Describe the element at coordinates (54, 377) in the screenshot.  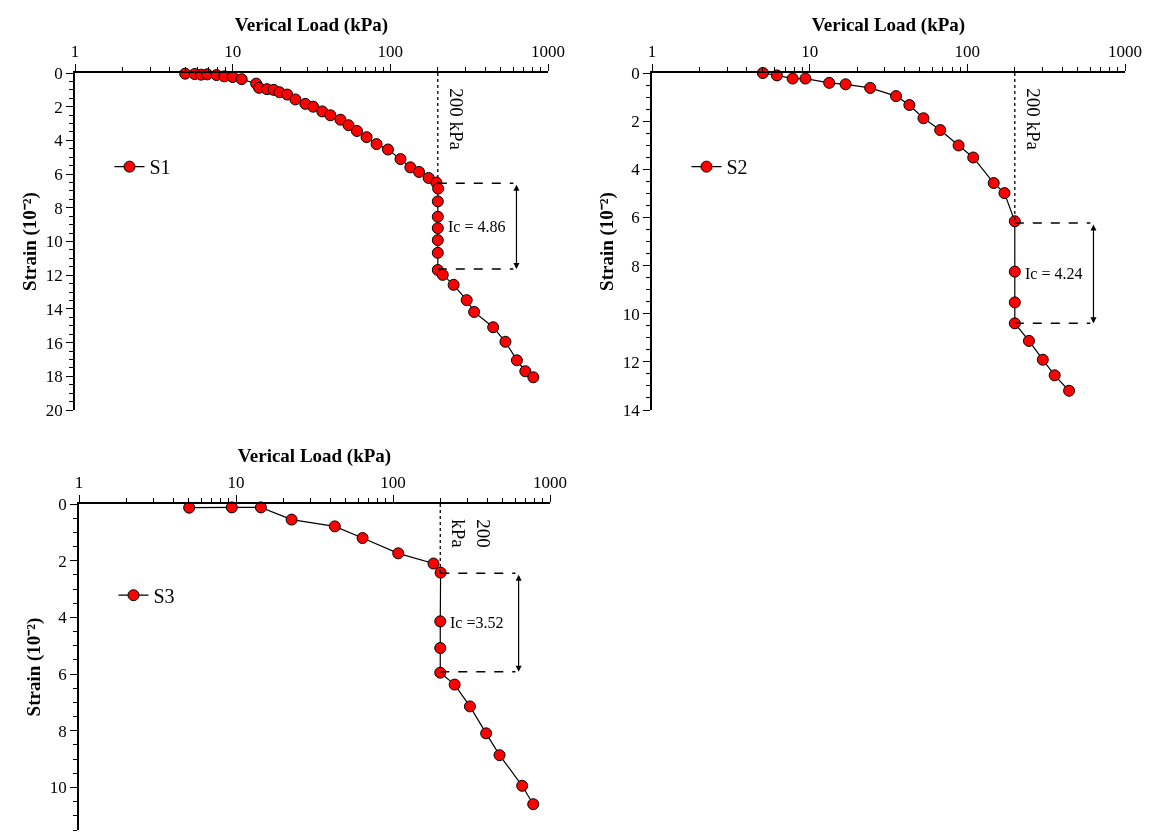
I see `y-tick-label: 18` at that location.